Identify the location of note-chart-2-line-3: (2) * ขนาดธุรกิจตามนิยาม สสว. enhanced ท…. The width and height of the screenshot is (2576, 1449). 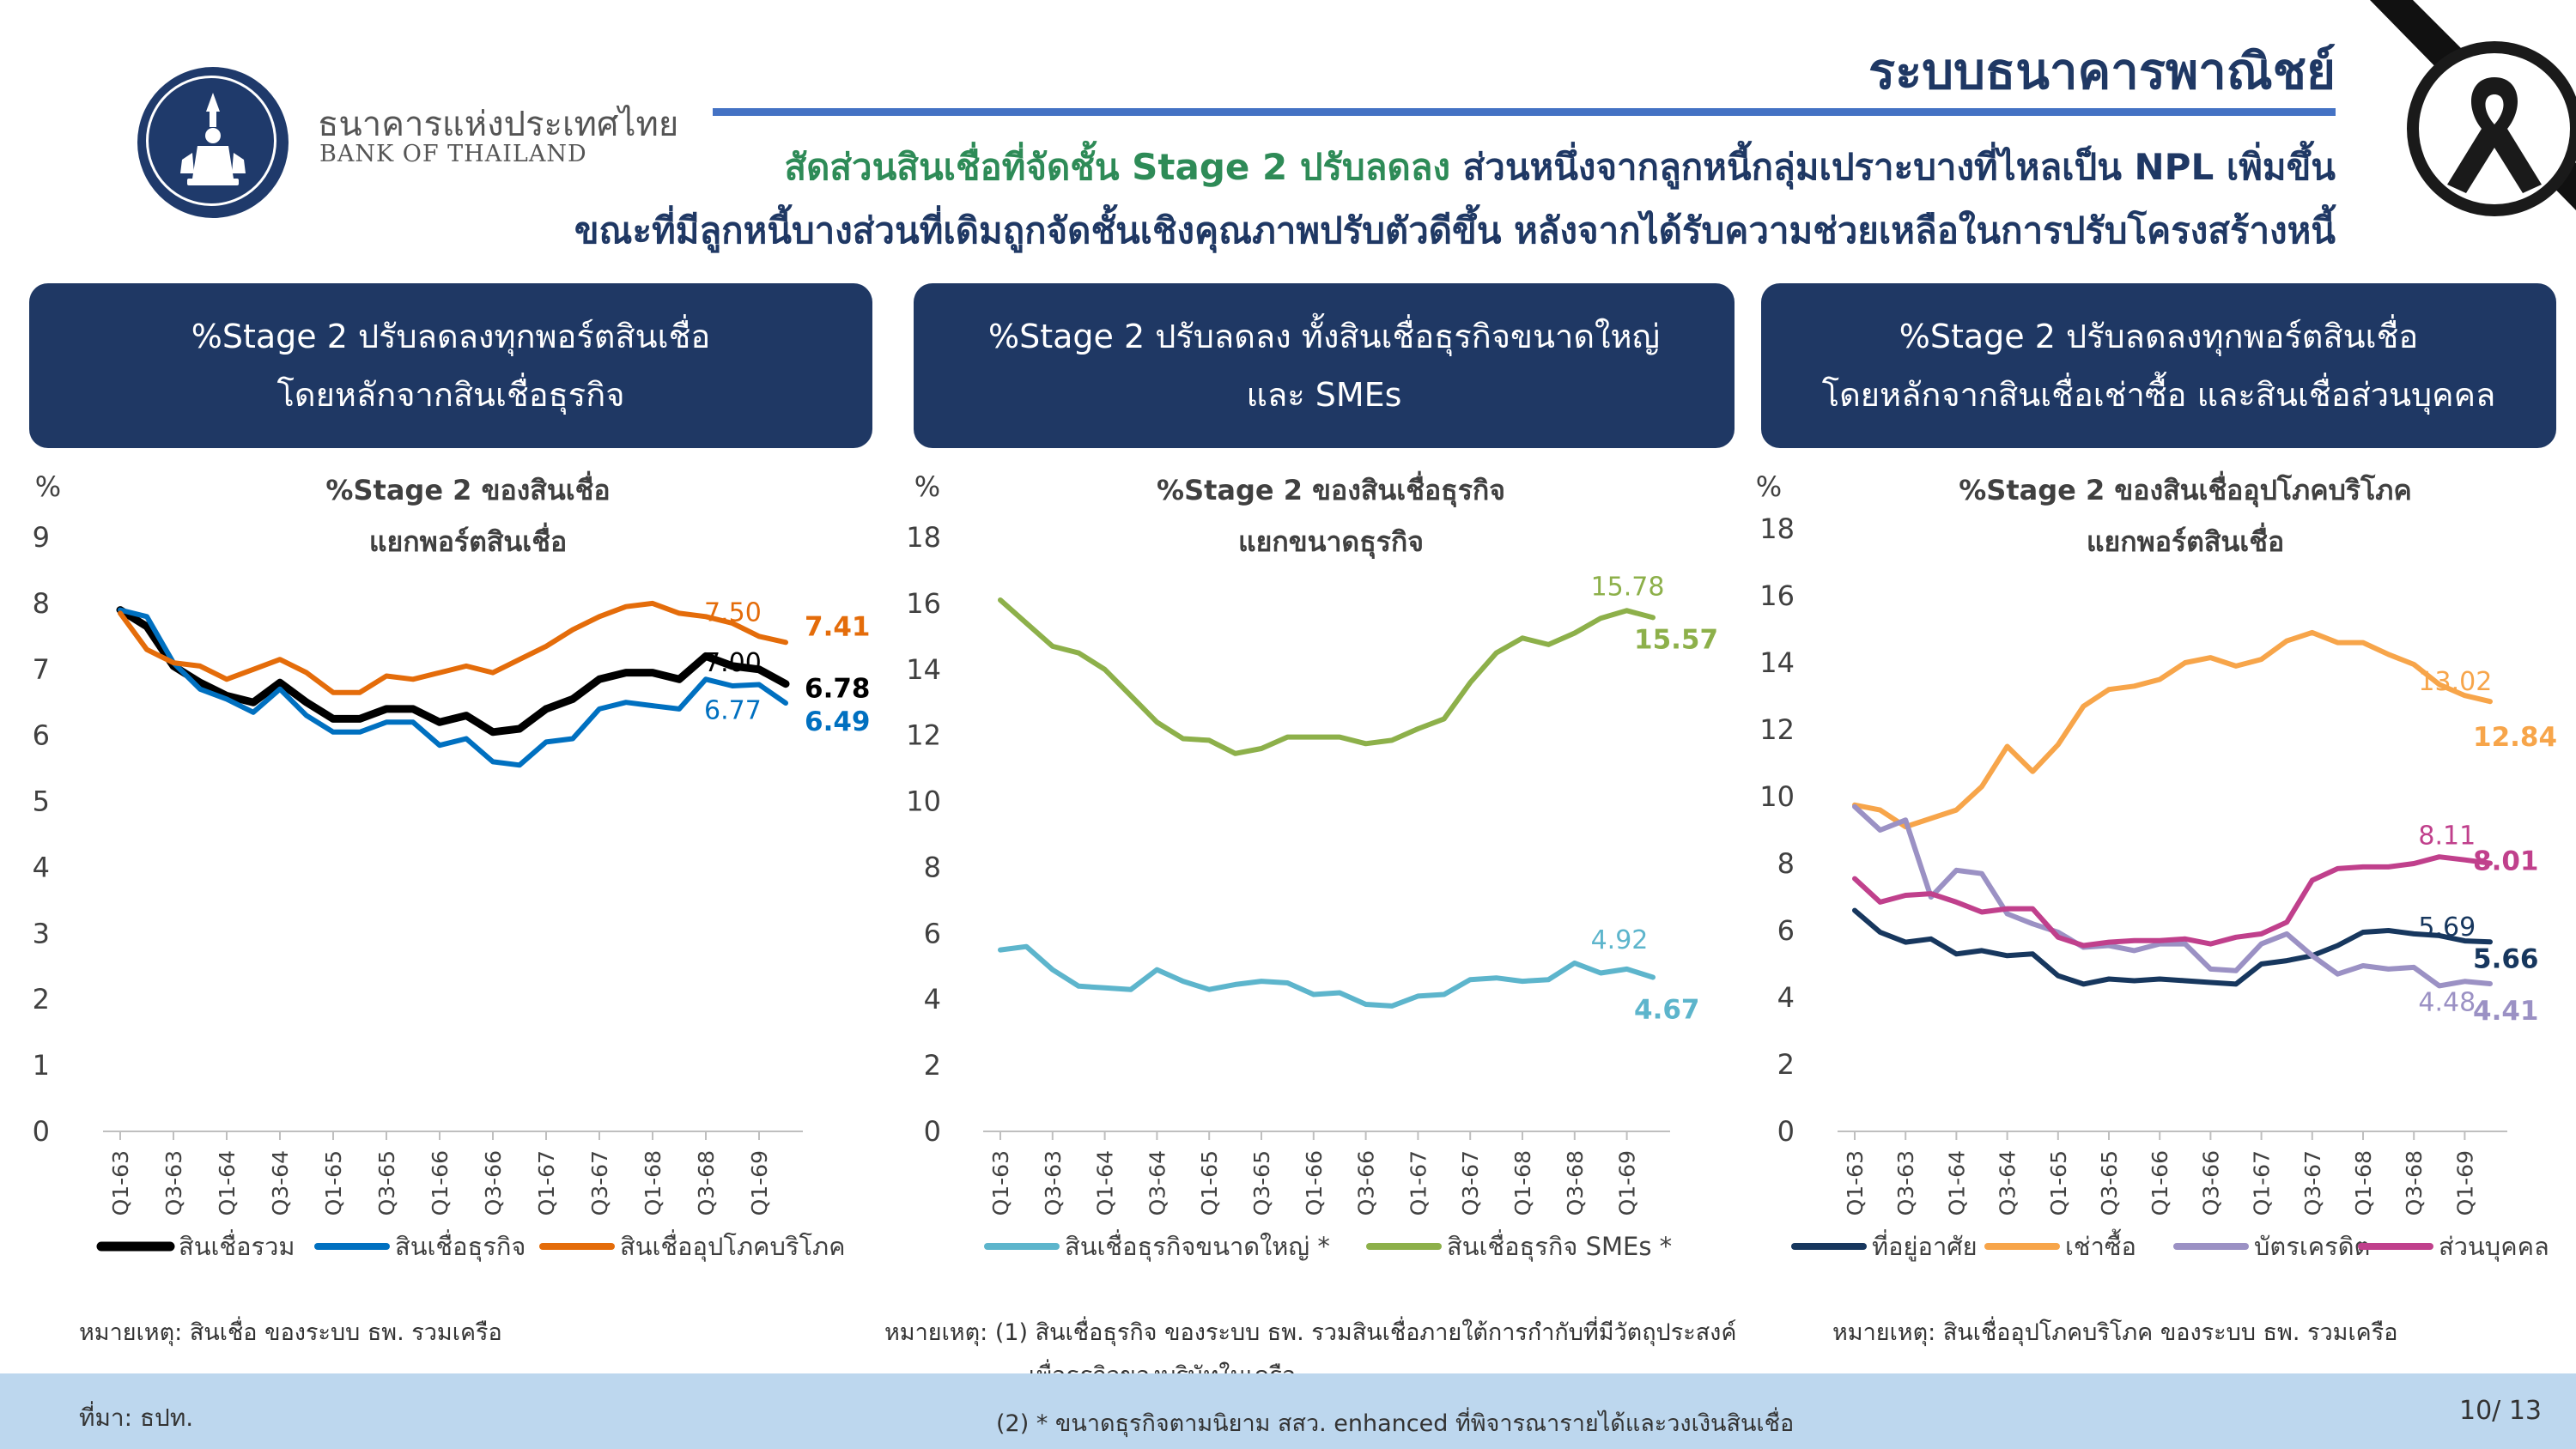
(1396, 1423).